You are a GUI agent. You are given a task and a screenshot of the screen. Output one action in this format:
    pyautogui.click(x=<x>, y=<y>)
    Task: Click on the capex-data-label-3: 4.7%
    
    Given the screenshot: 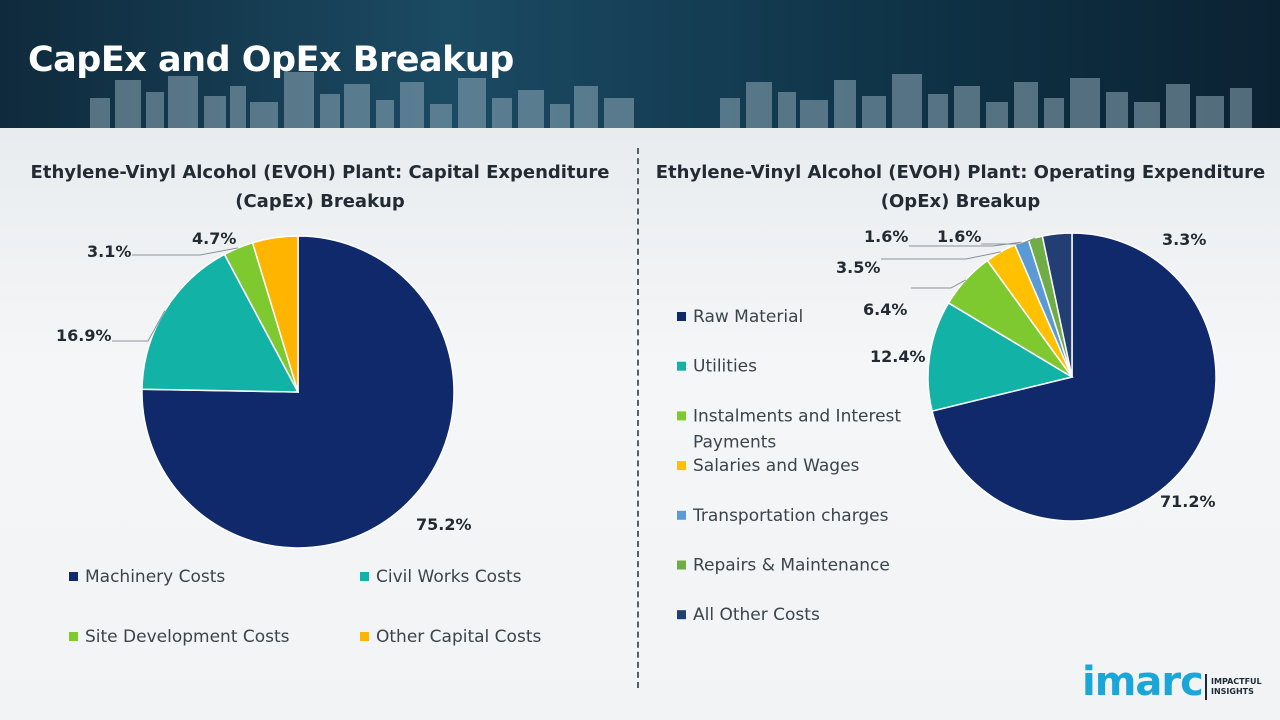 What is the action you would take?
    pyautogui.click(x=214, y=238)
    